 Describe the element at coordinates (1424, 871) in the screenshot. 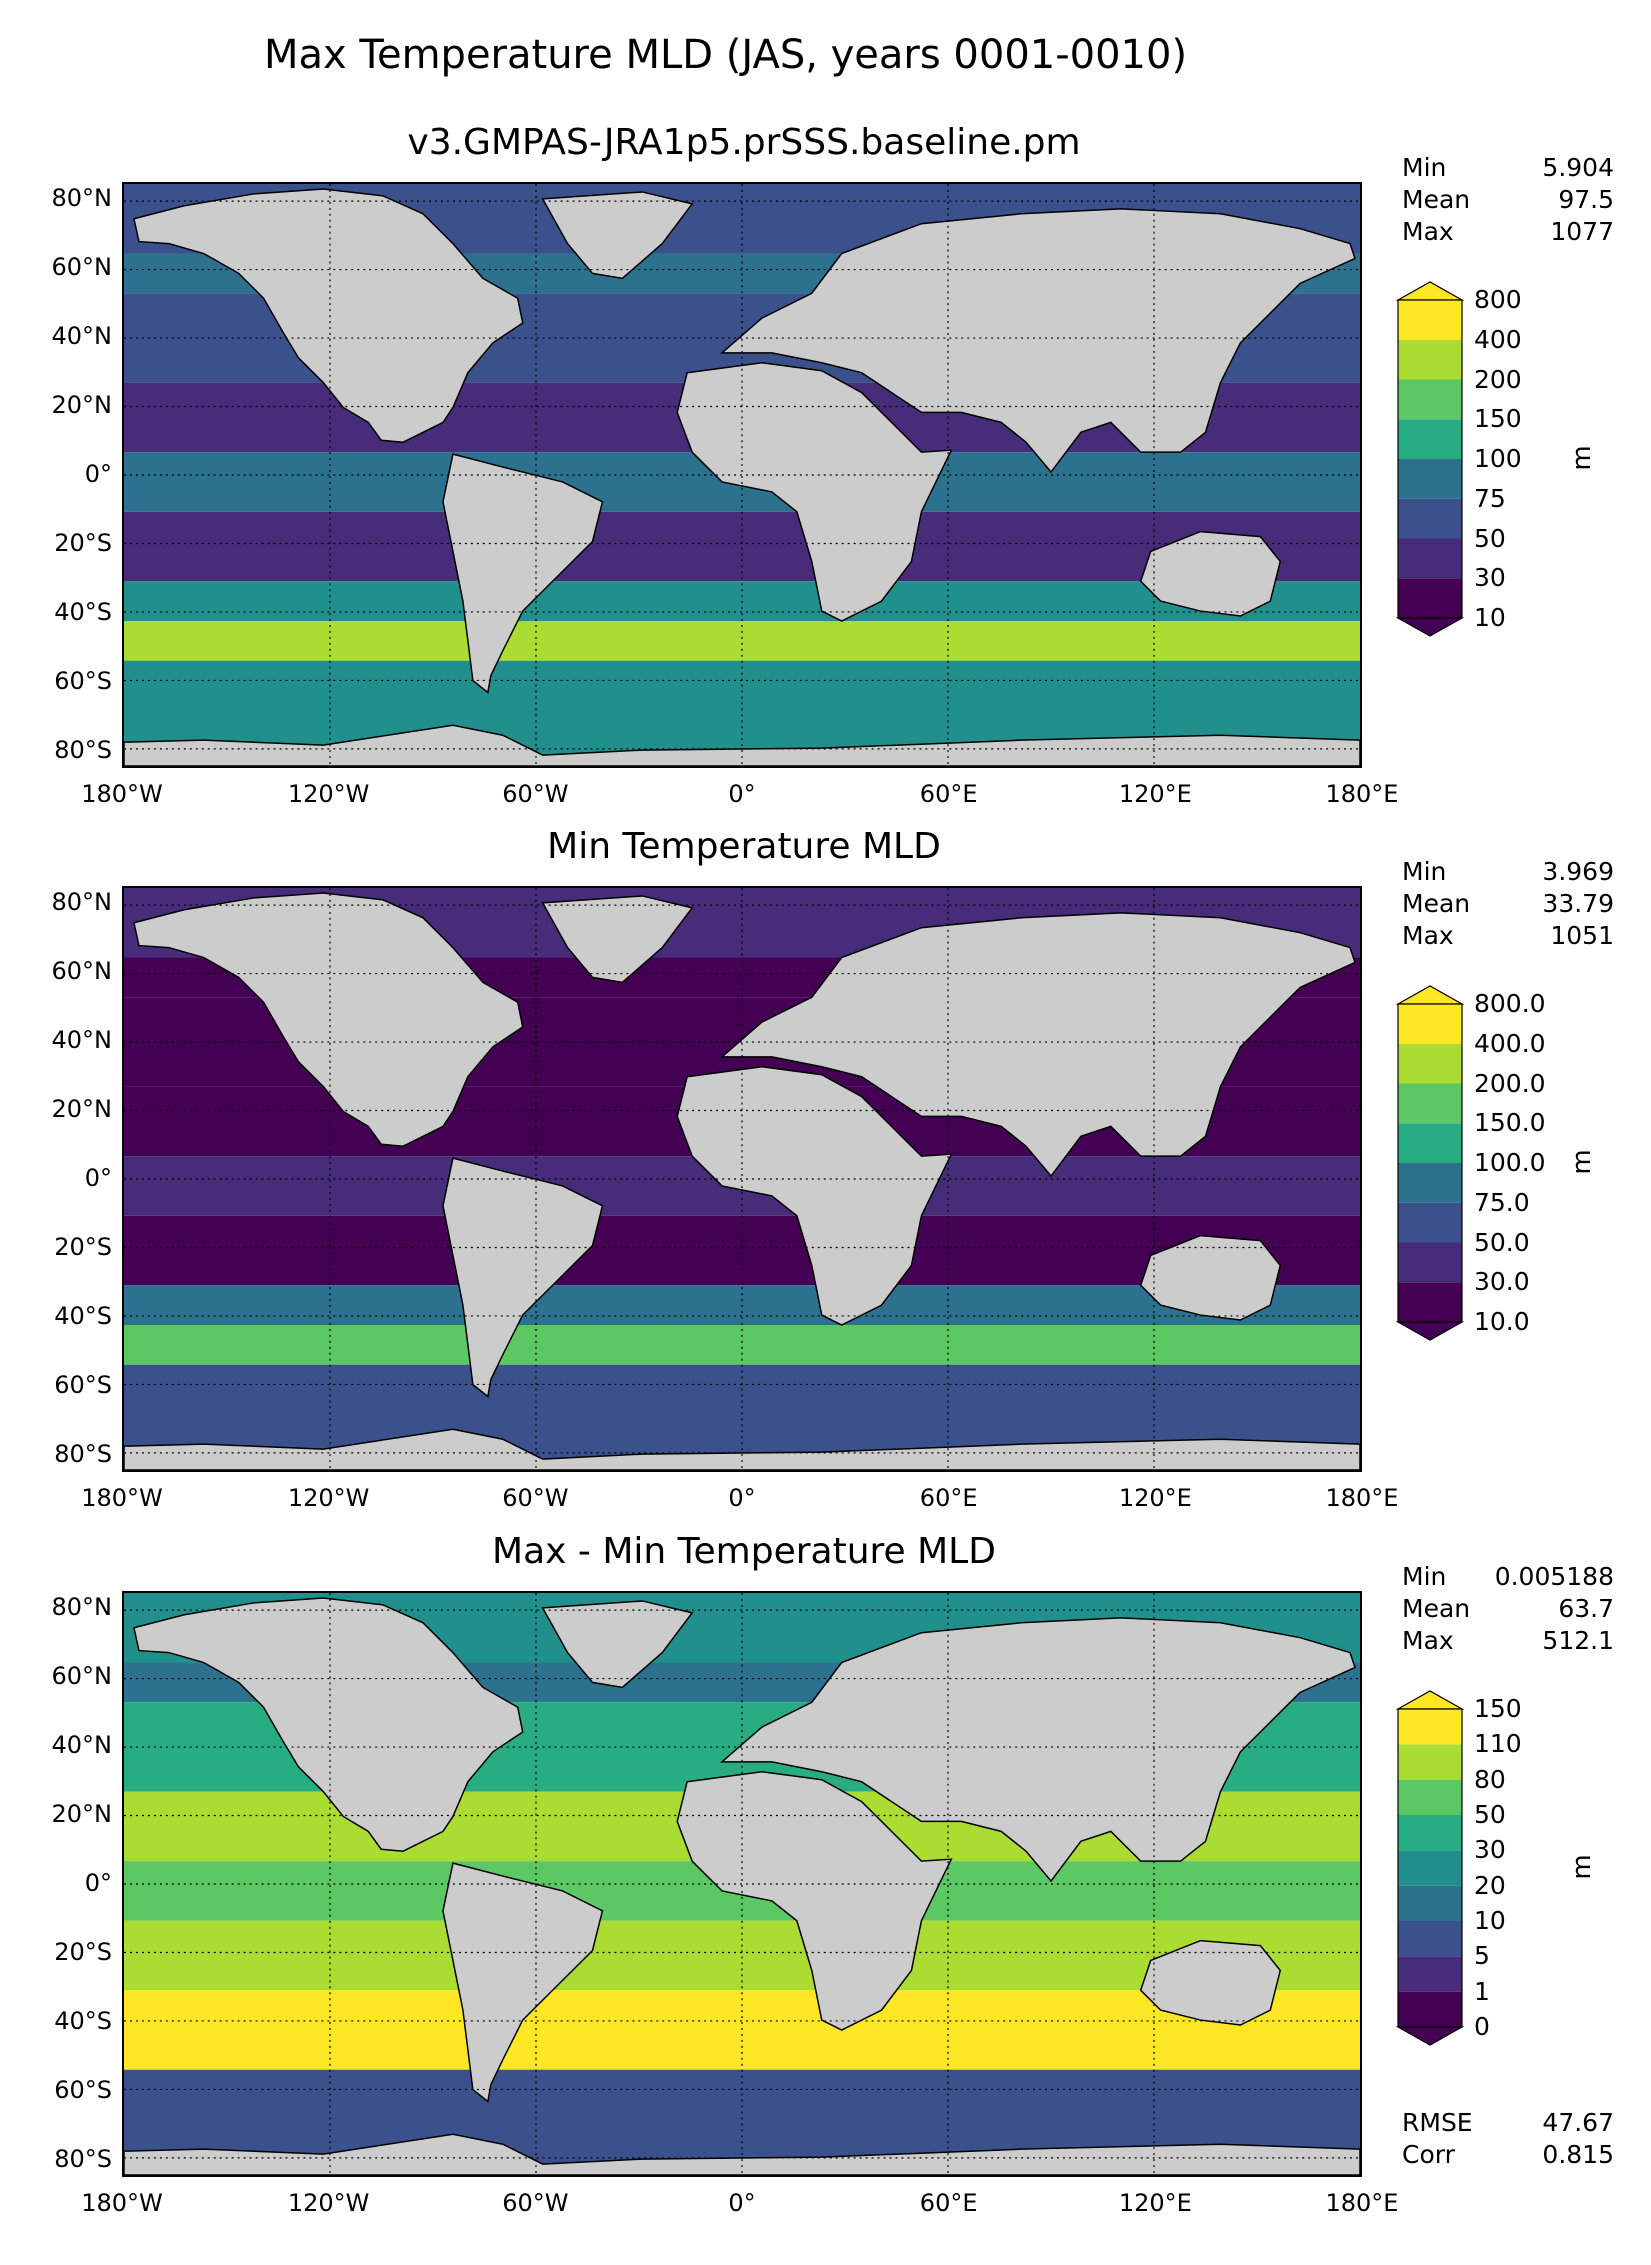

I see `stat-label: Min` at that location.